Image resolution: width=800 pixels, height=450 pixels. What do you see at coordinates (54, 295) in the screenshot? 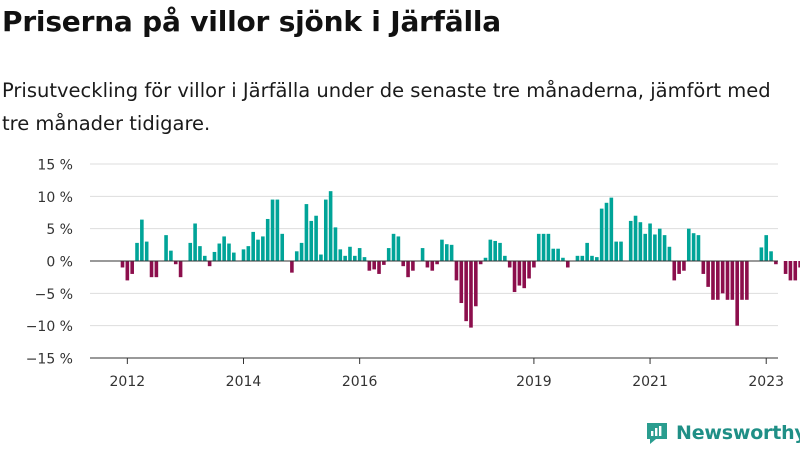
I see `y-tick-label: −5 %` at bounding box center [54, 295].